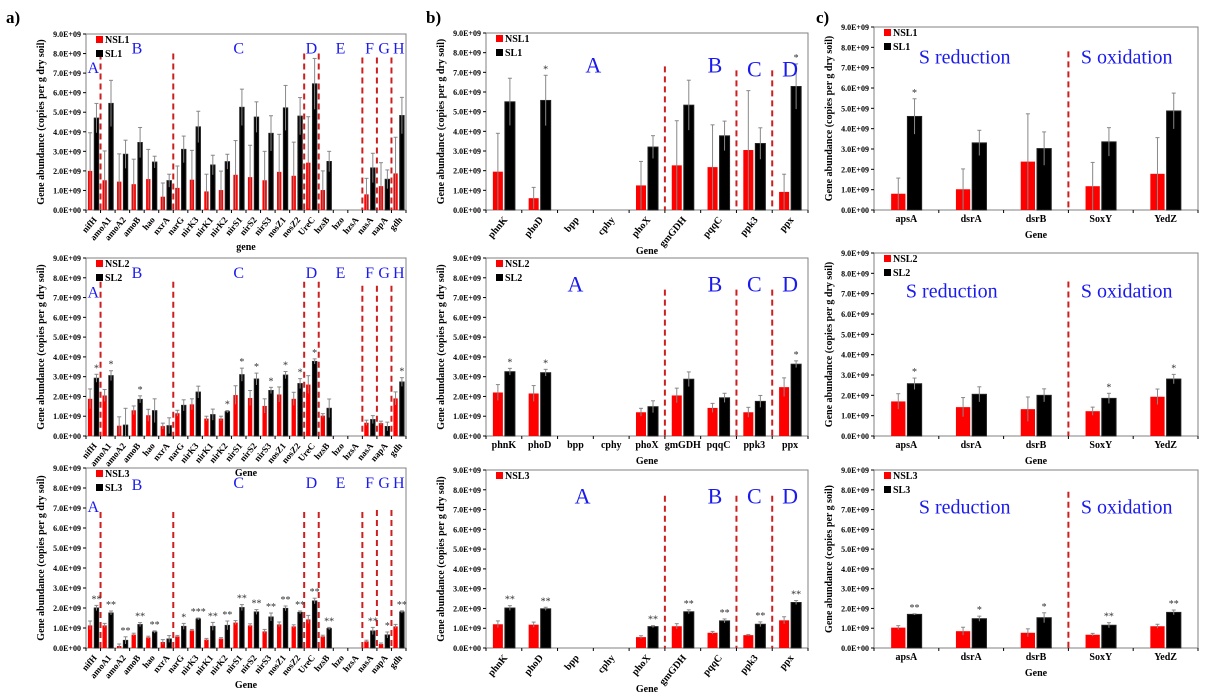 The image size is (1228, 694). Describe the element at coordinates (41, 346) in the screenshot. I see `y-axis-label: Gene abundance (copies per g dry soil)` at that location.